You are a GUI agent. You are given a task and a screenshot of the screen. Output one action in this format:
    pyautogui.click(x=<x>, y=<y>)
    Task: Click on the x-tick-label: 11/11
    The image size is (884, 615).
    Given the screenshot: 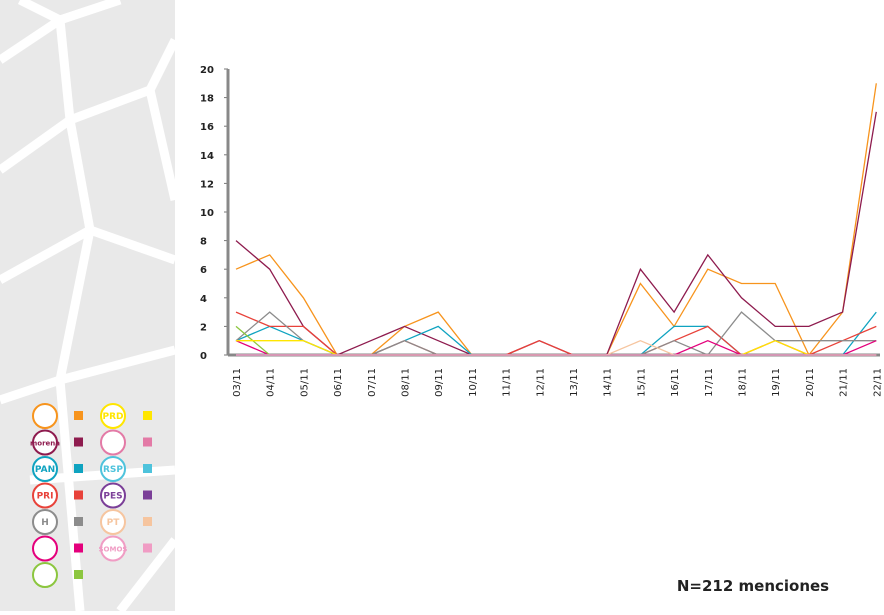 What is the action you would take?
    pyautogui.click(x=507, y=382)
    